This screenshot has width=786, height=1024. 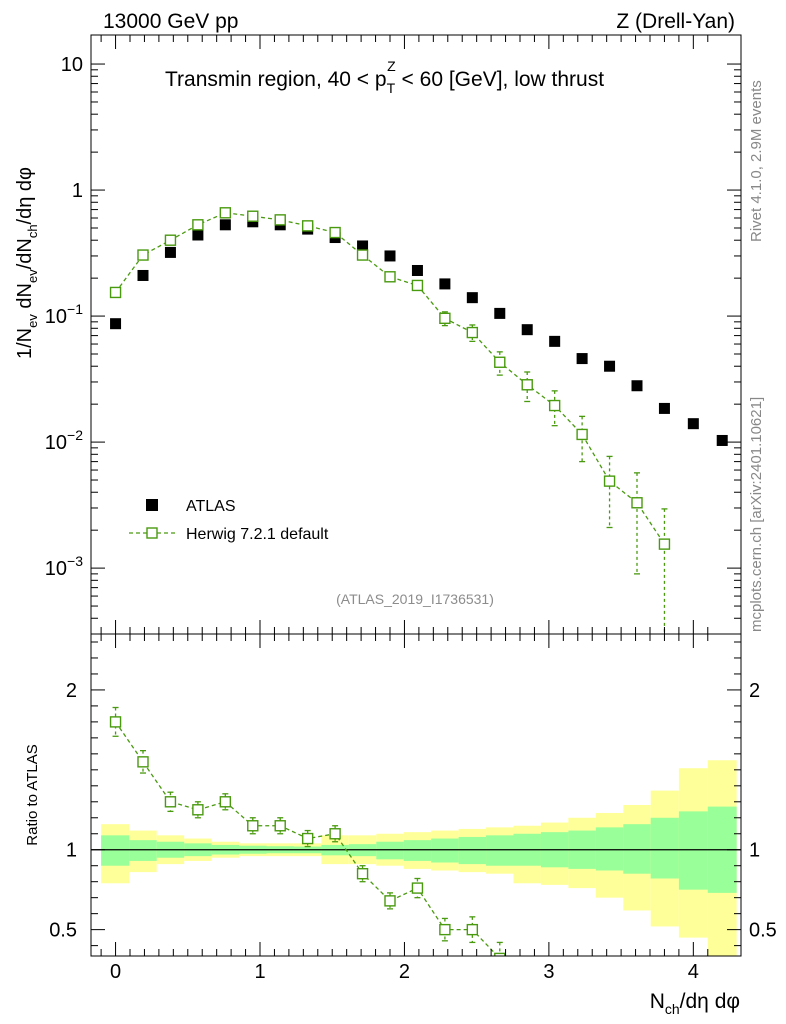 I want to click on main-title-sup: Z, so click(x=391, y=66).